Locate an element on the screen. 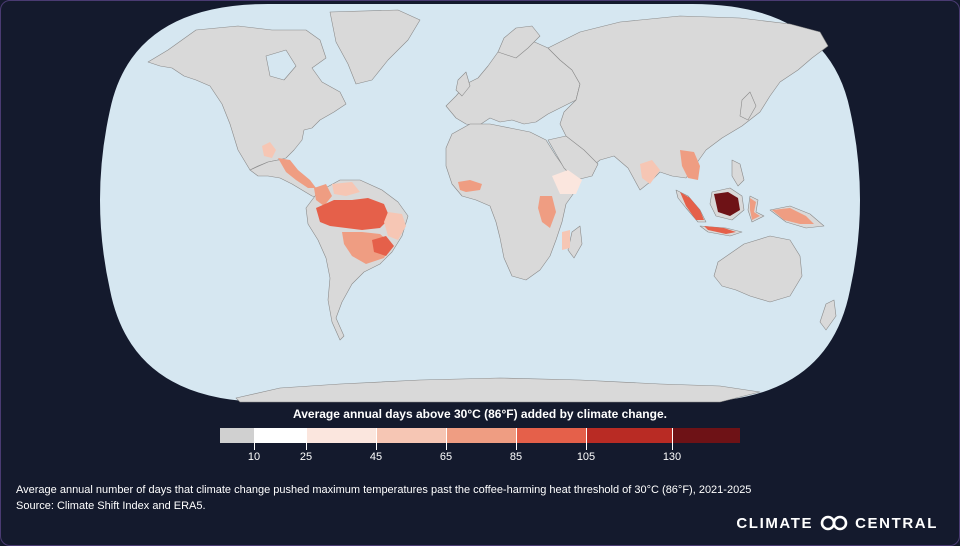 This screenshot has height=546, width=960. linked-rings-icon is located at coordinates (834, 523).